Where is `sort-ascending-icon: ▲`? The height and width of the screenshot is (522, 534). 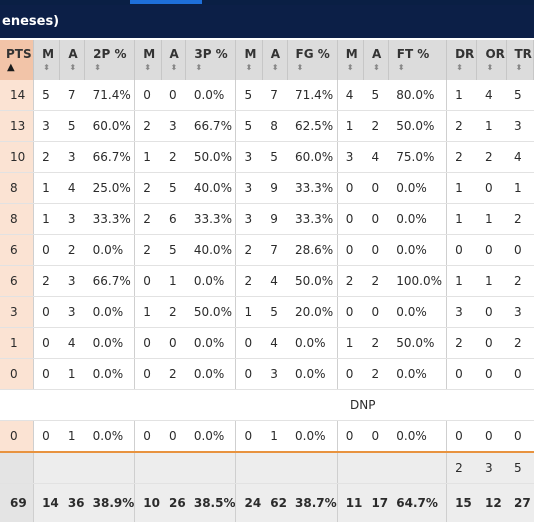 sort-ascending-icon: ▲ is located at coordinates (19, 68).